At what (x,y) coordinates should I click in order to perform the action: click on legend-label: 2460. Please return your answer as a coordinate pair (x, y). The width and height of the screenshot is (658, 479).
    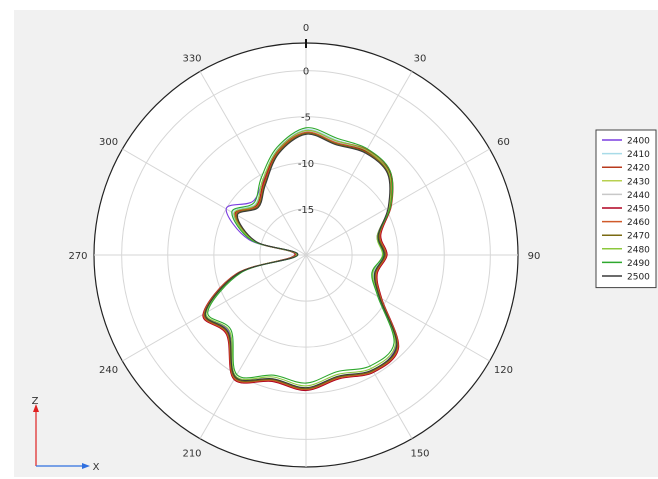
    Looking at the image, I should click on (638, 223).